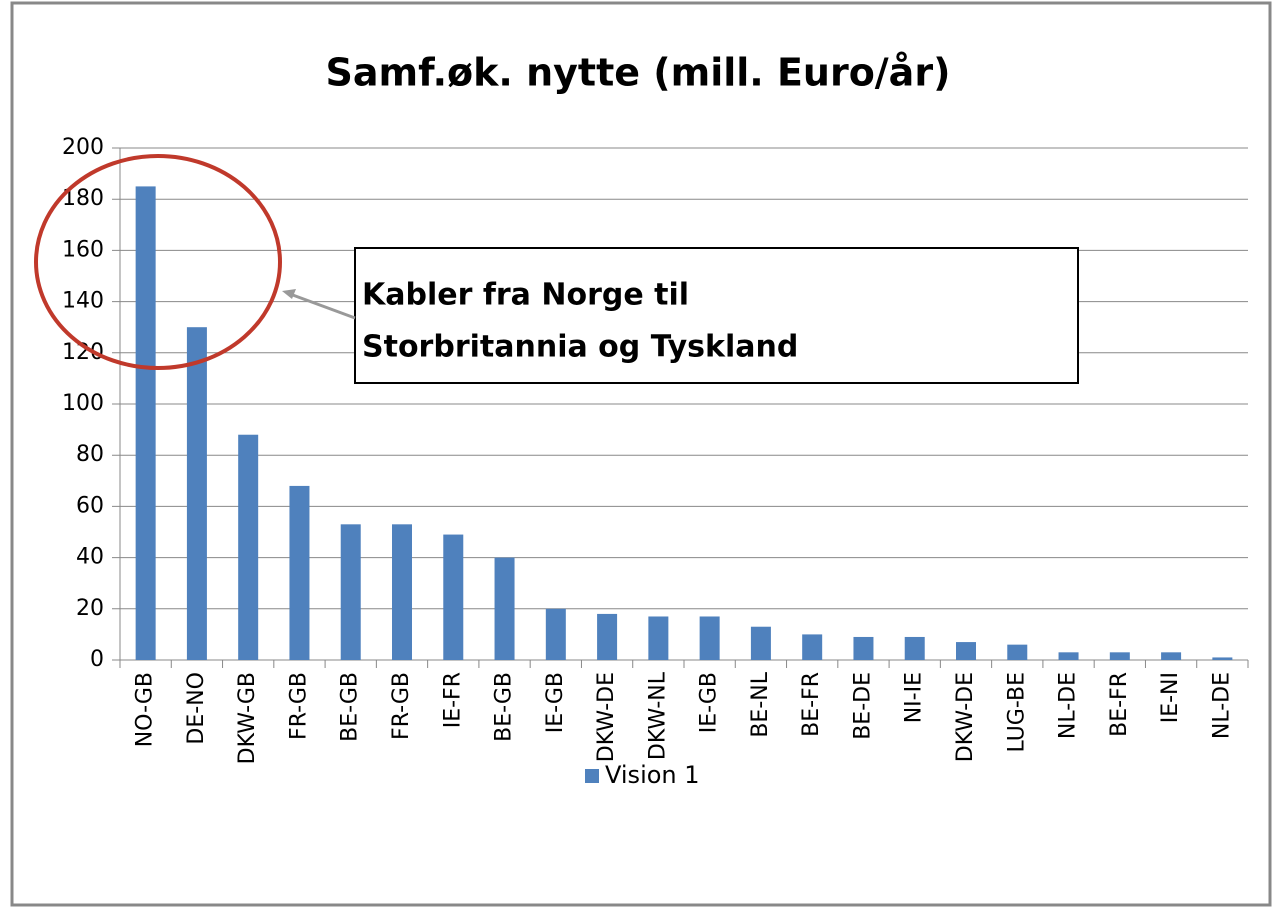 The height and width of the screenshot is (912, 1276). I want to click on annotation-box, so click(716, 315).